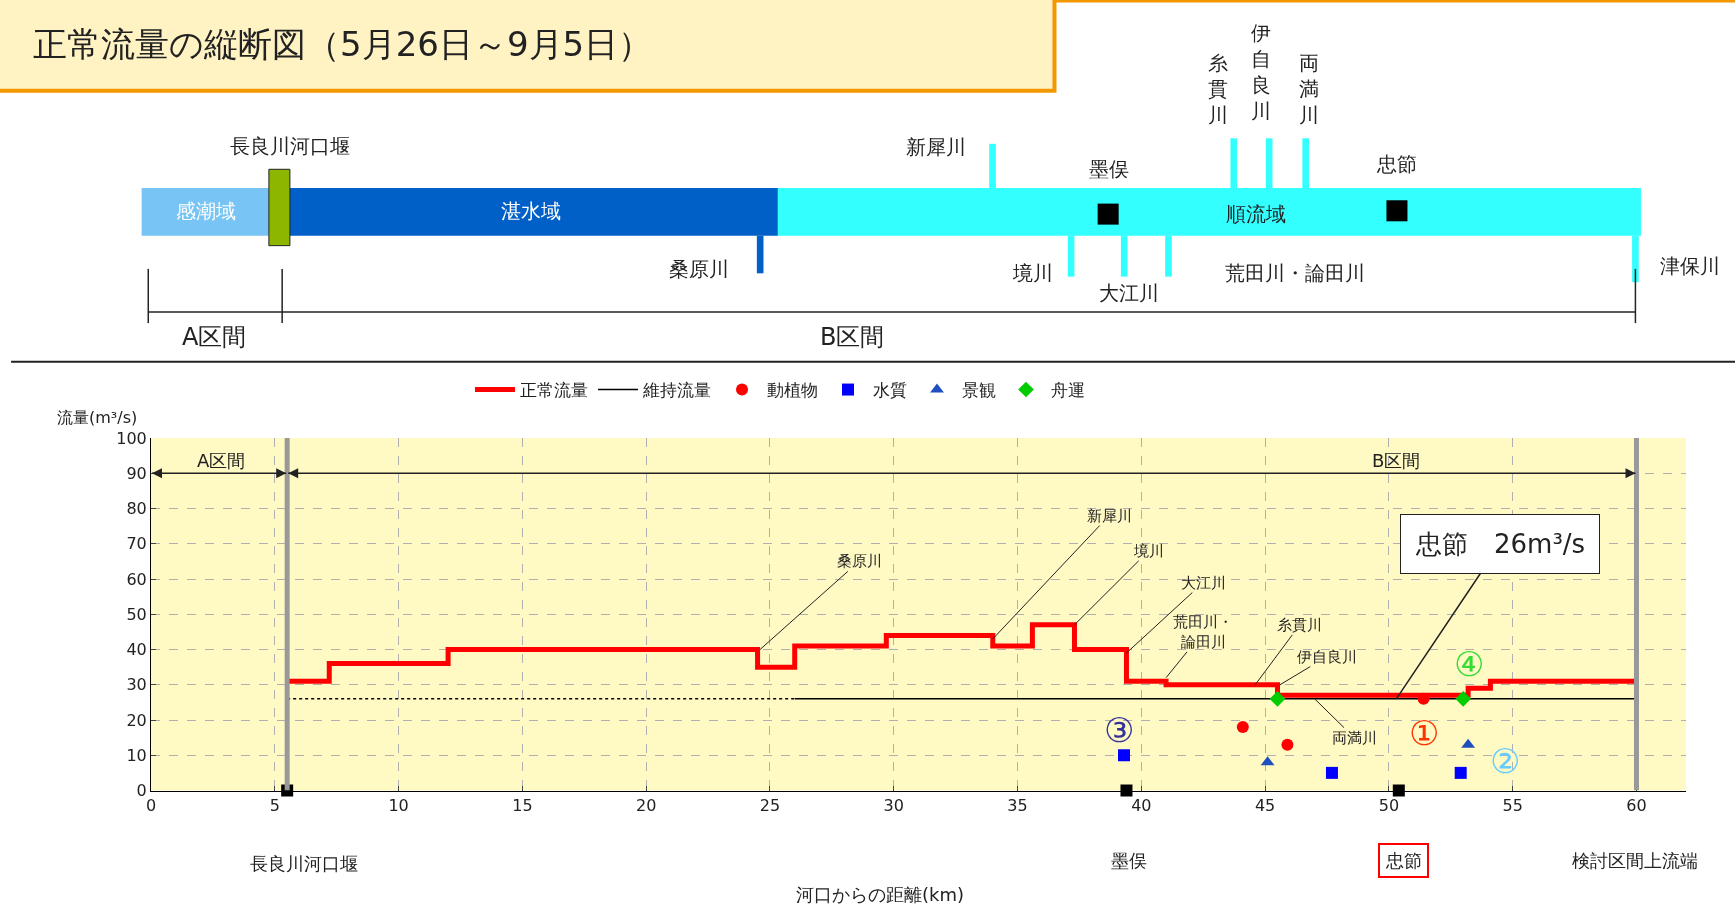  Describe the element at coordinates (770, 805) in the screenshot. I see `x-tick-label: 25` at that location.